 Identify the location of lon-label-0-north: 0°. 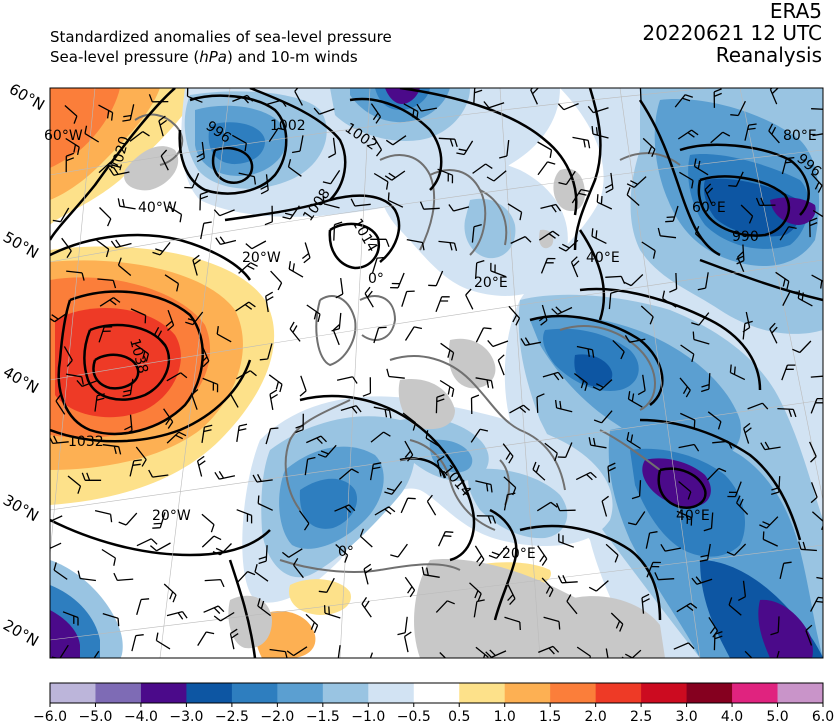
(376, 279).